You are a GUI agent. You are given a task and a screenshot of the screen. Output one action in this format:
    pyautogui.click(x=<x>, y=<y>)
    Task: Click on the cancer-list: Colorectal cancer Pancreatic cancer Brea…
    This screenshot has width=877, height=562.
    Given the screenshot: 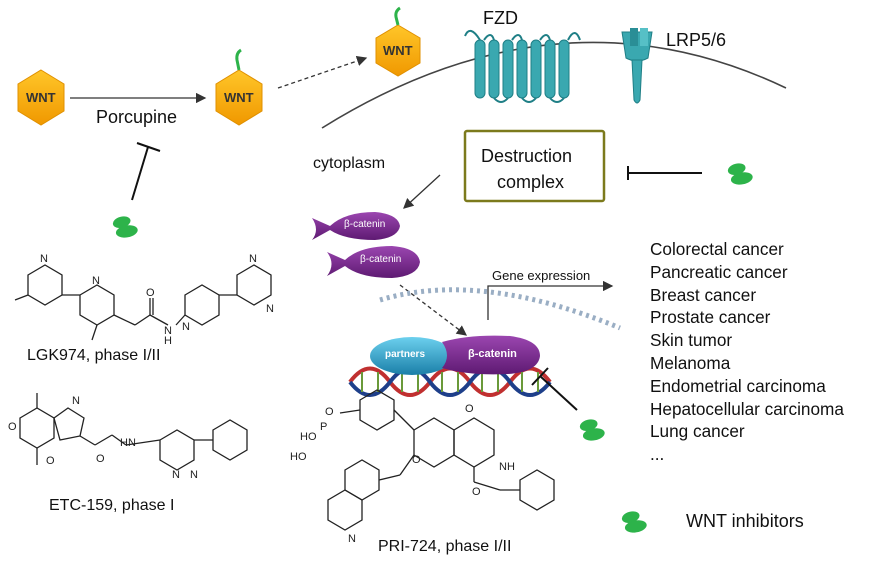 What is the action you would take?
    pyautogui.click(x=747, y=352)
    